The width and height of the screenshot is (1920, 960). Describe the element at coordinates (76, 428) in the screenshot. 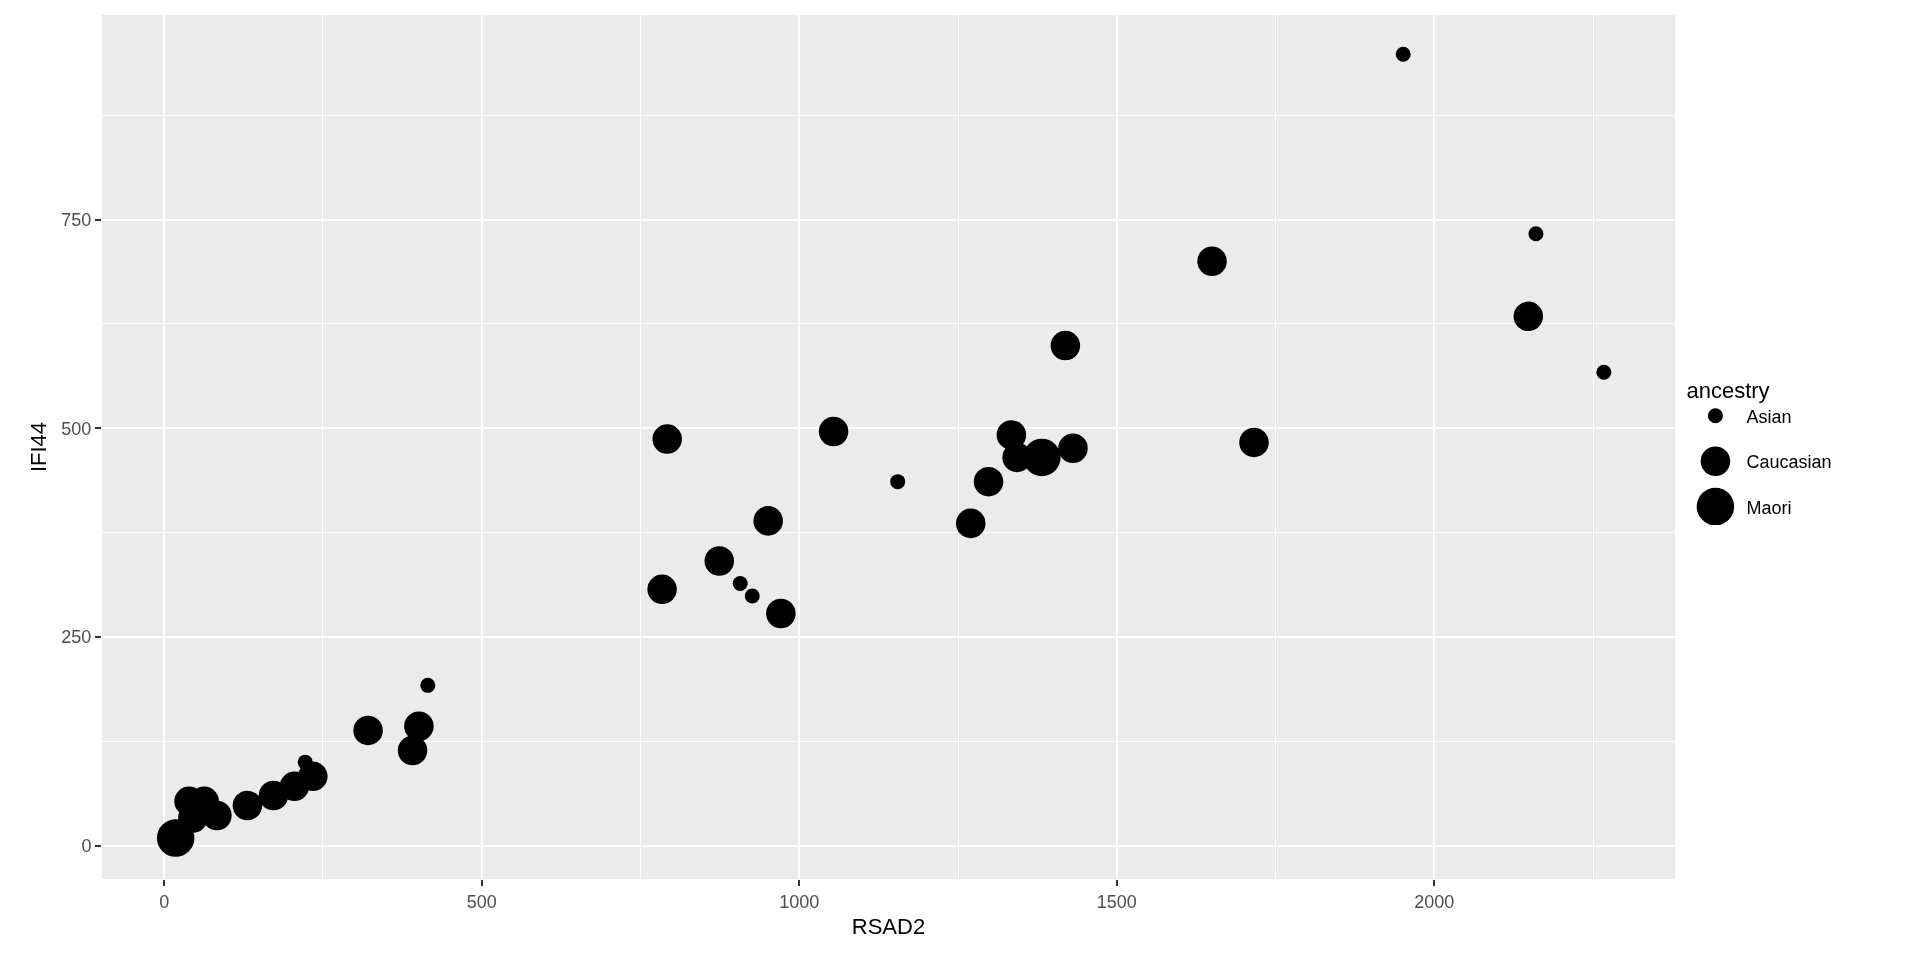

I see `y-tick-label: 500` at that location.